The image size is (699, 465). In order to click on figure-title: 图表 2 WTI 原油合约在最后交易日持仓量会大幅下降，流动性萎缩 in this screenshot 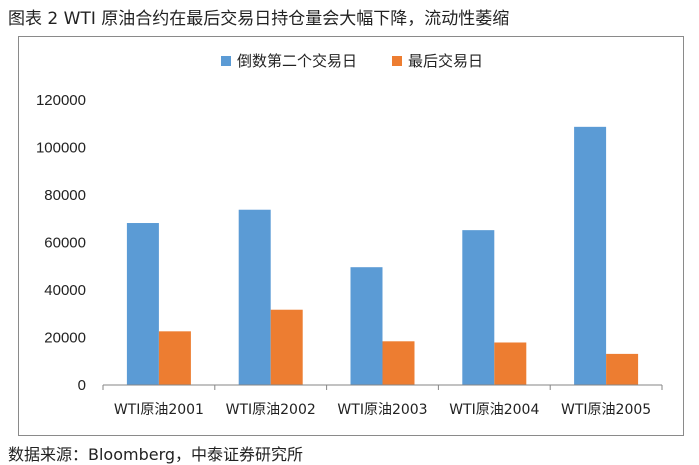, I will do `click(259, 19)`.